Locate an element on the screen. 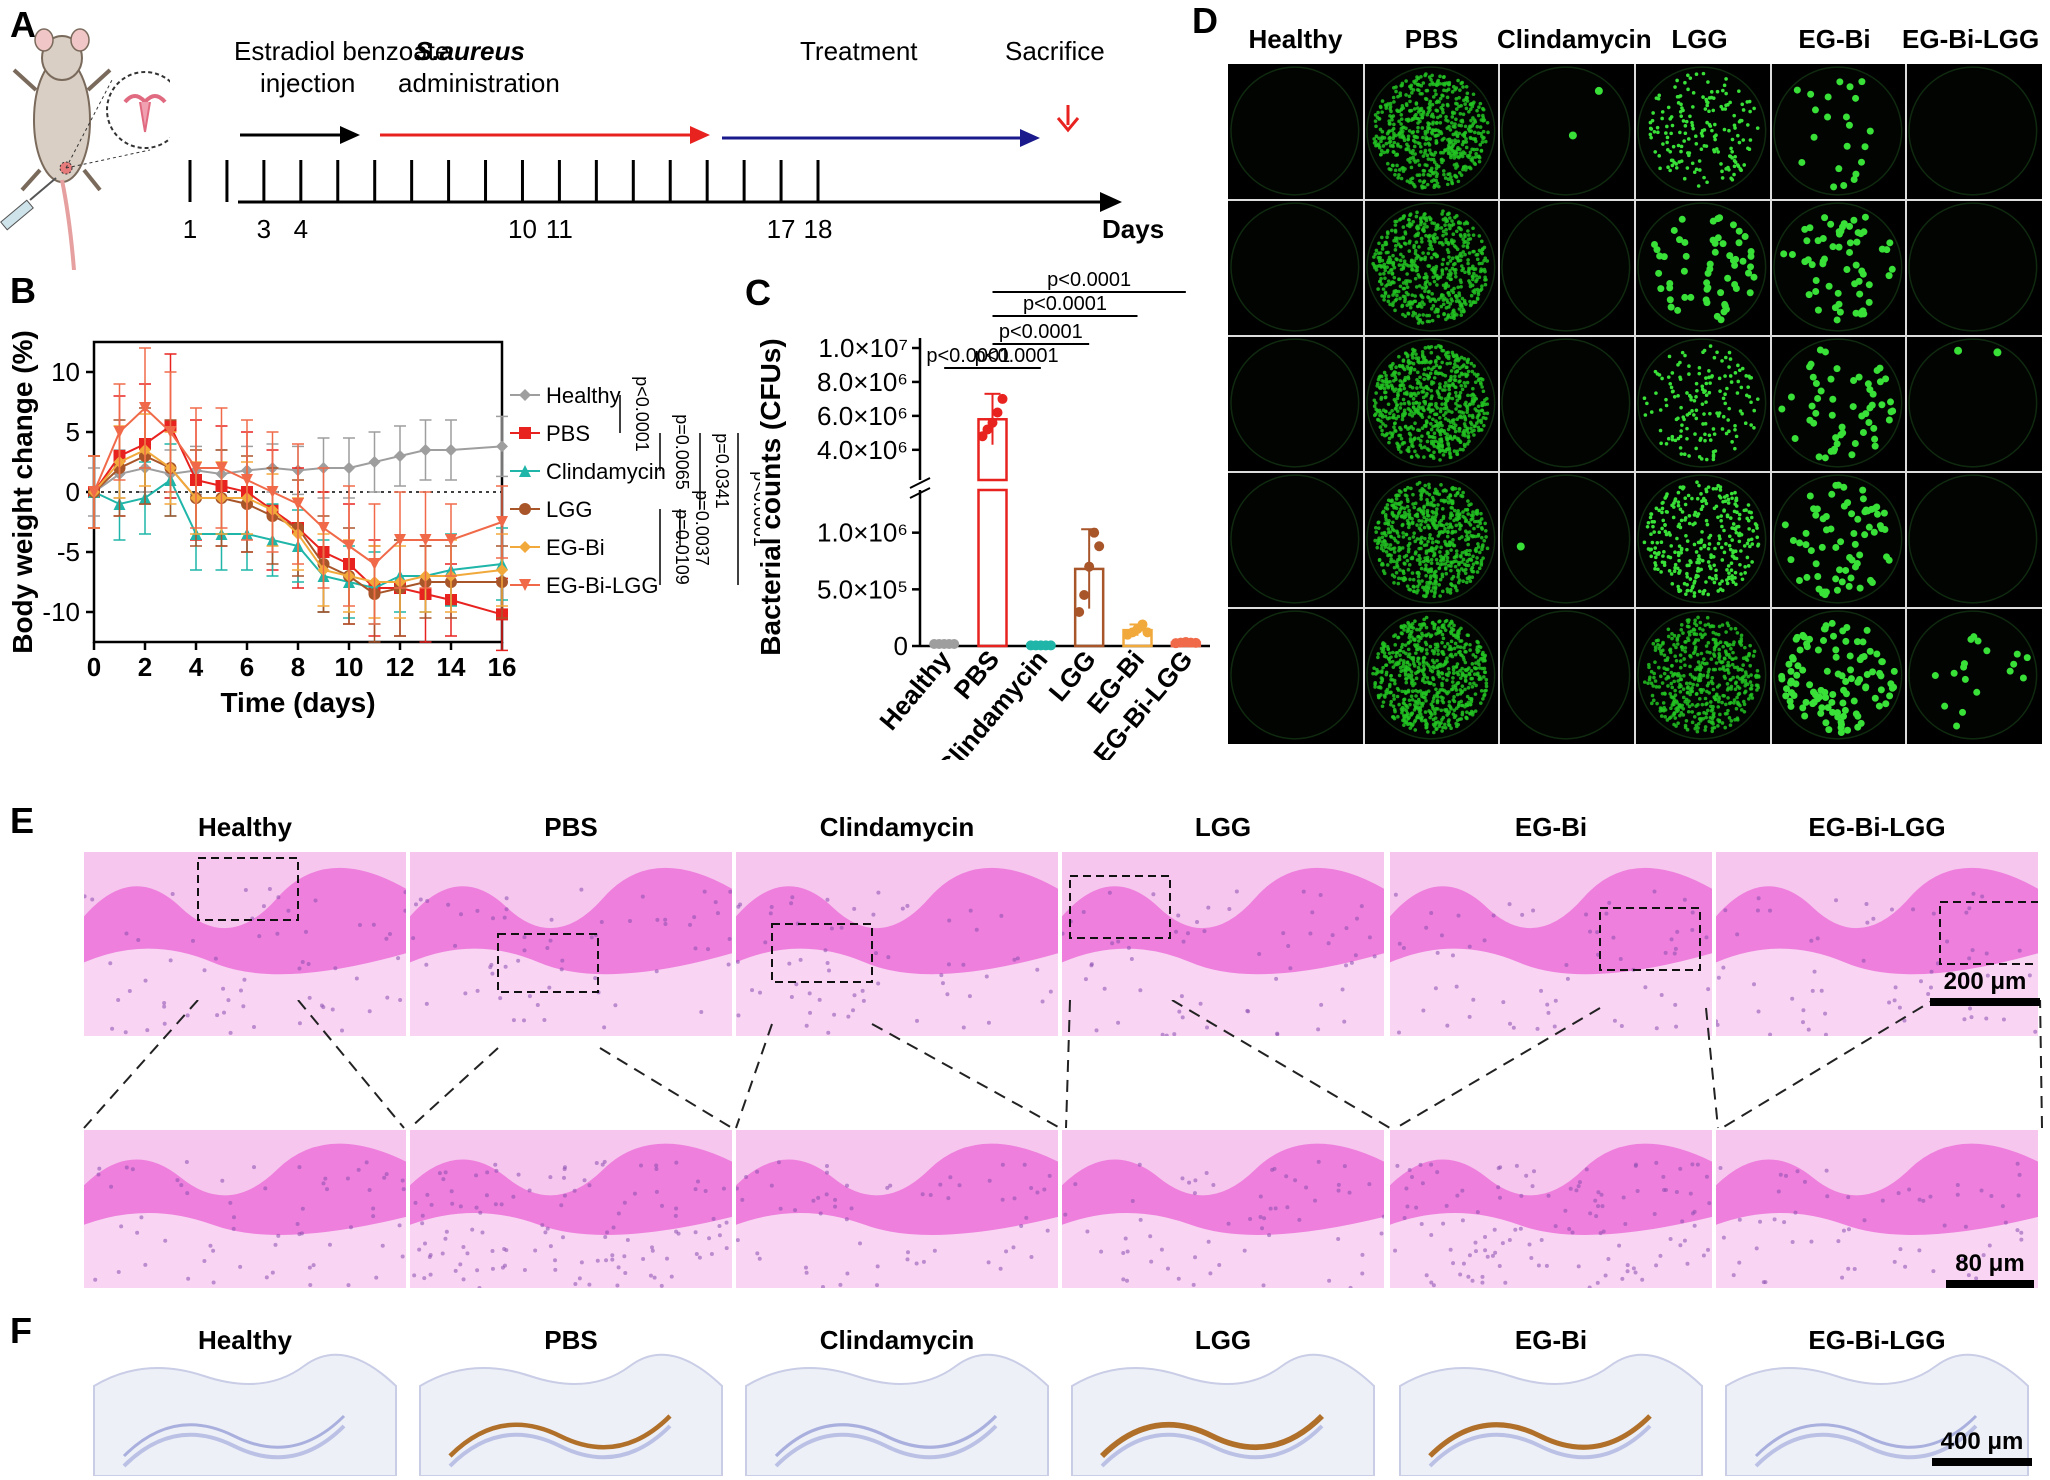 This screenshot has width=2050, height=1480. plate-header: Healthy is located at coordinates (1295, 39).